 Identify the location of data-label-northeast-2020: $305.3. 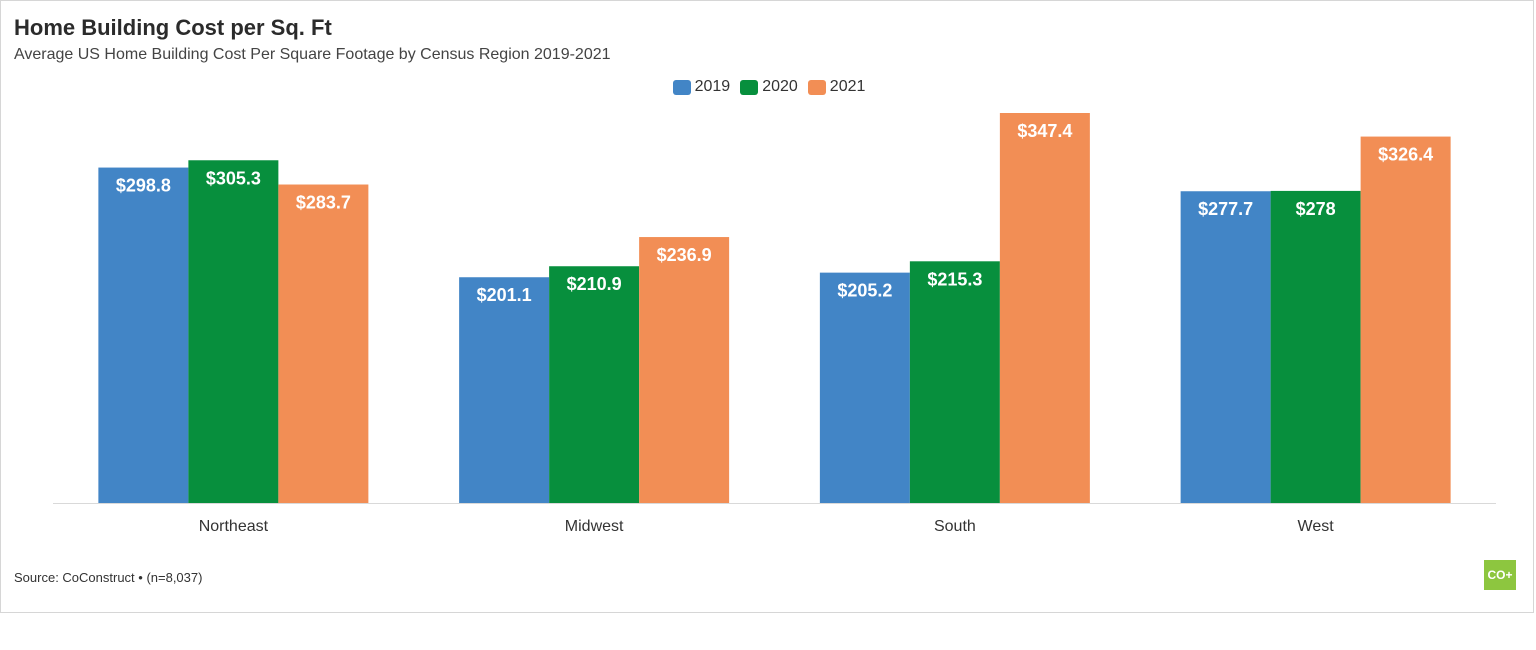
(233, 178).